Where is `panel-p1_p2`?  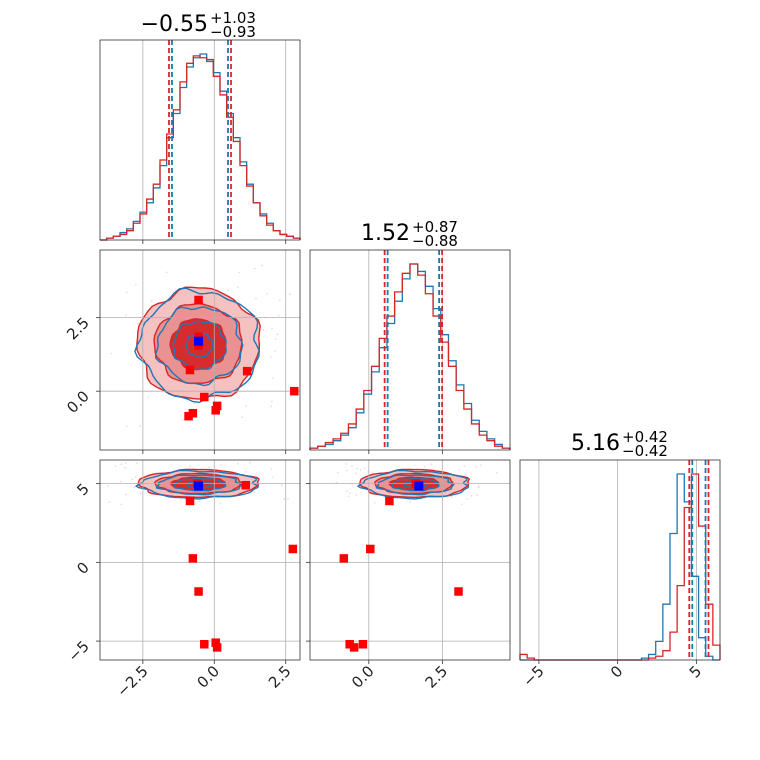 panel-p1_p2 is located at coordinates (410, 560).